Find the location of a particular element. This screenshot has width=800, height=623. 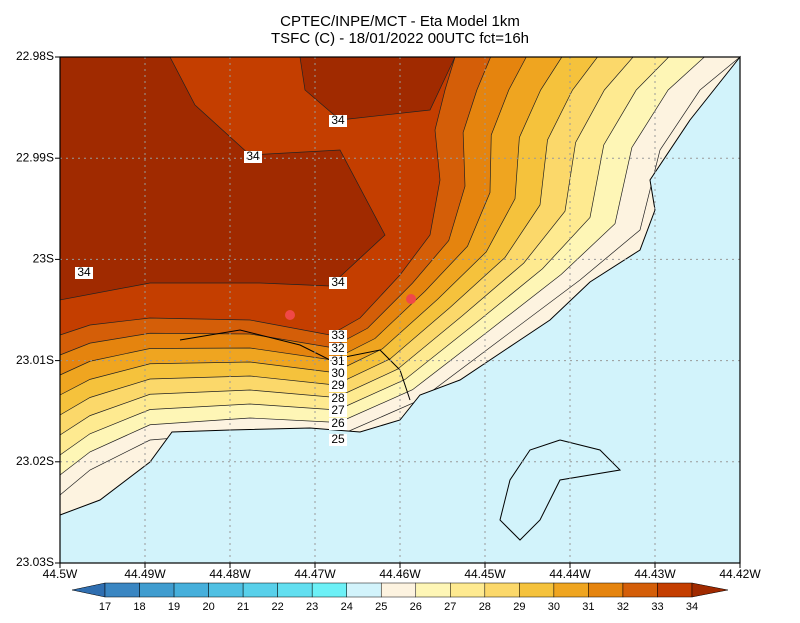

colorbar-label: 21 is located at coordinates (243, 607).